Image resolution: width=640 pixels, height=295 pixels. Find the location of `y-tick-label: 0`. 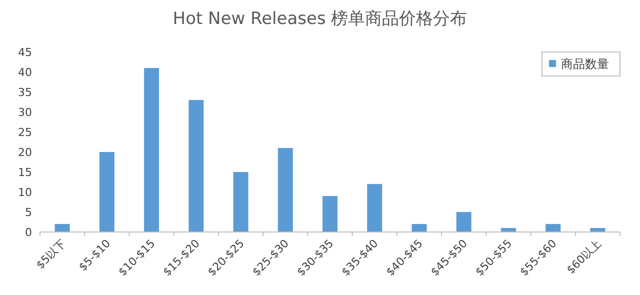

y-tick-label: 0 is located at coordinates (28, 232).